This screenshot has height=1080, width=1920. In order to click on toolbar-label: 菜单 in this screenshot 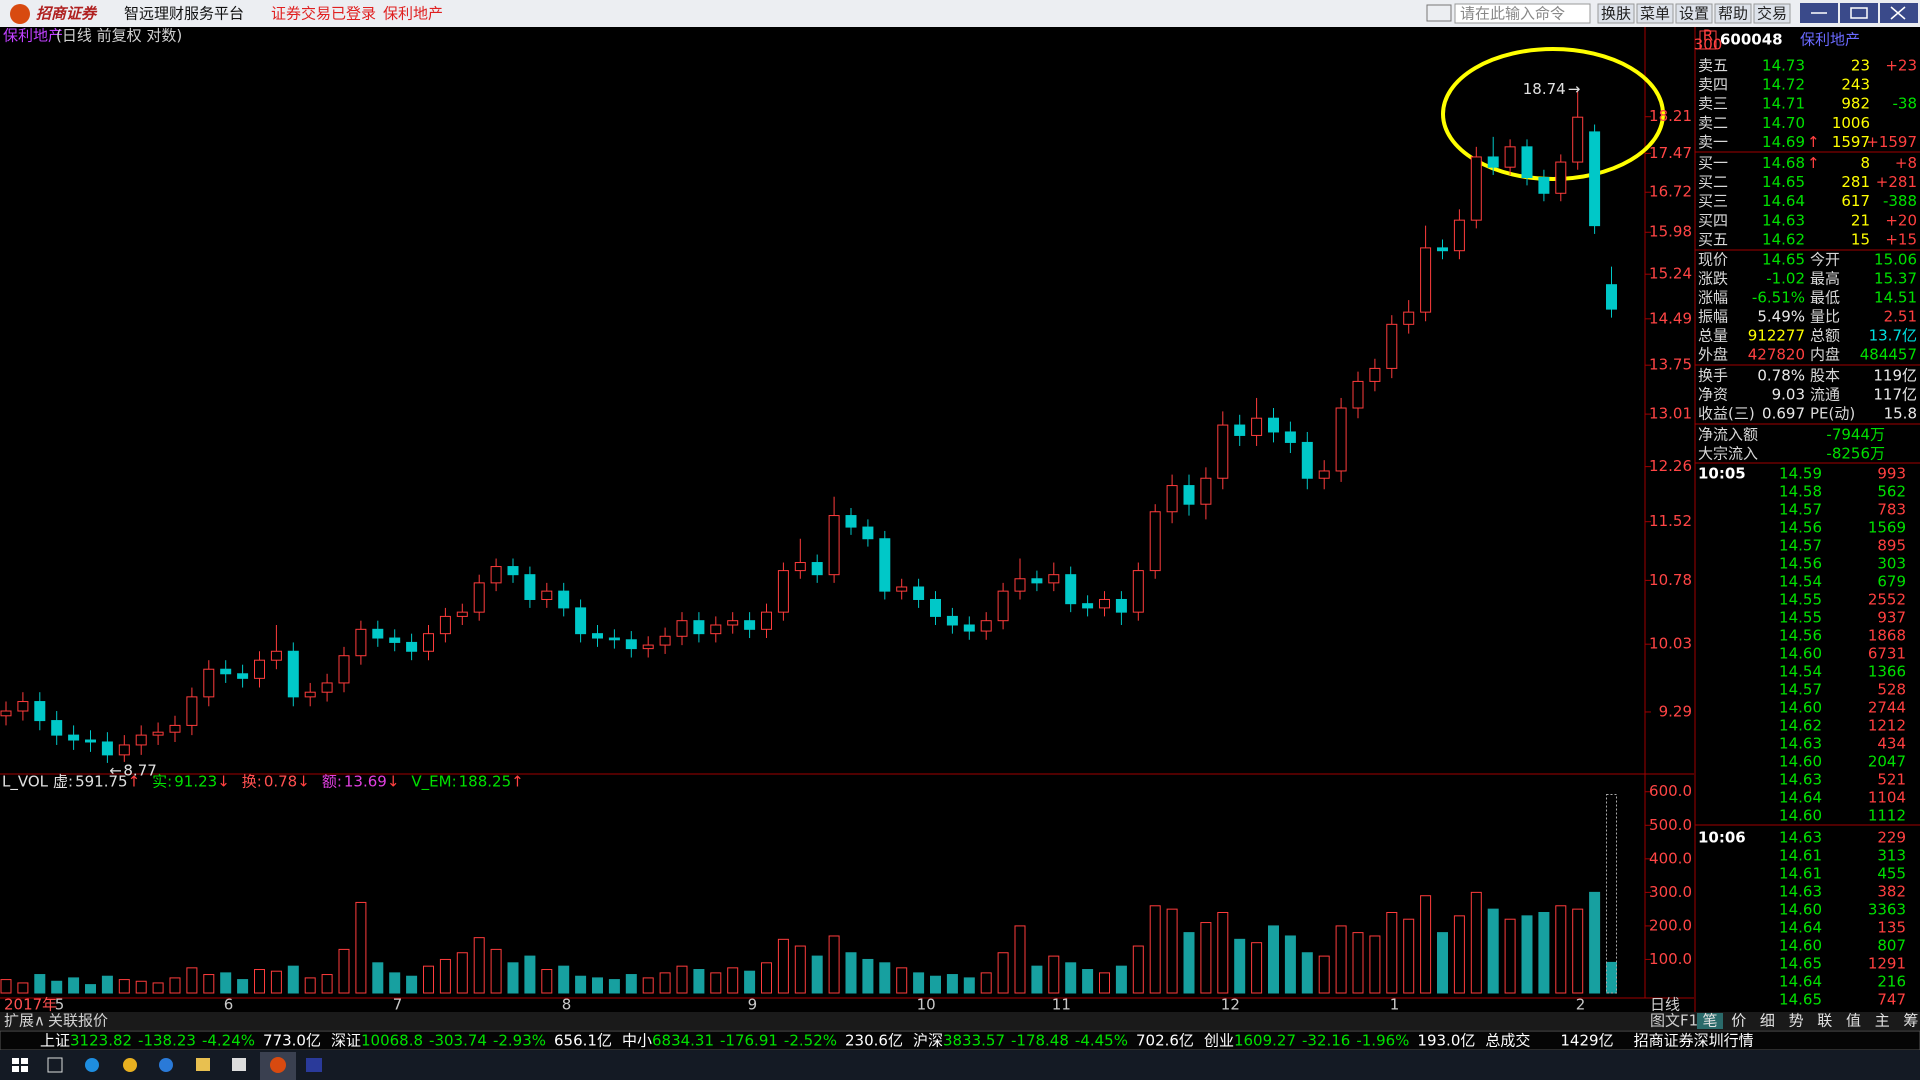, I will do `click(1655, 14)`.